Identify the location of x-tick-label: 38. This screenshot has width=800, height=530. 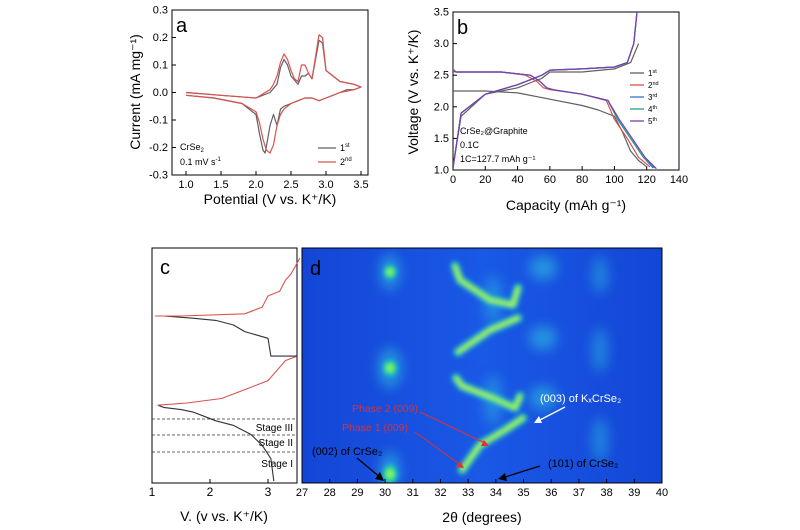
(606, 493).